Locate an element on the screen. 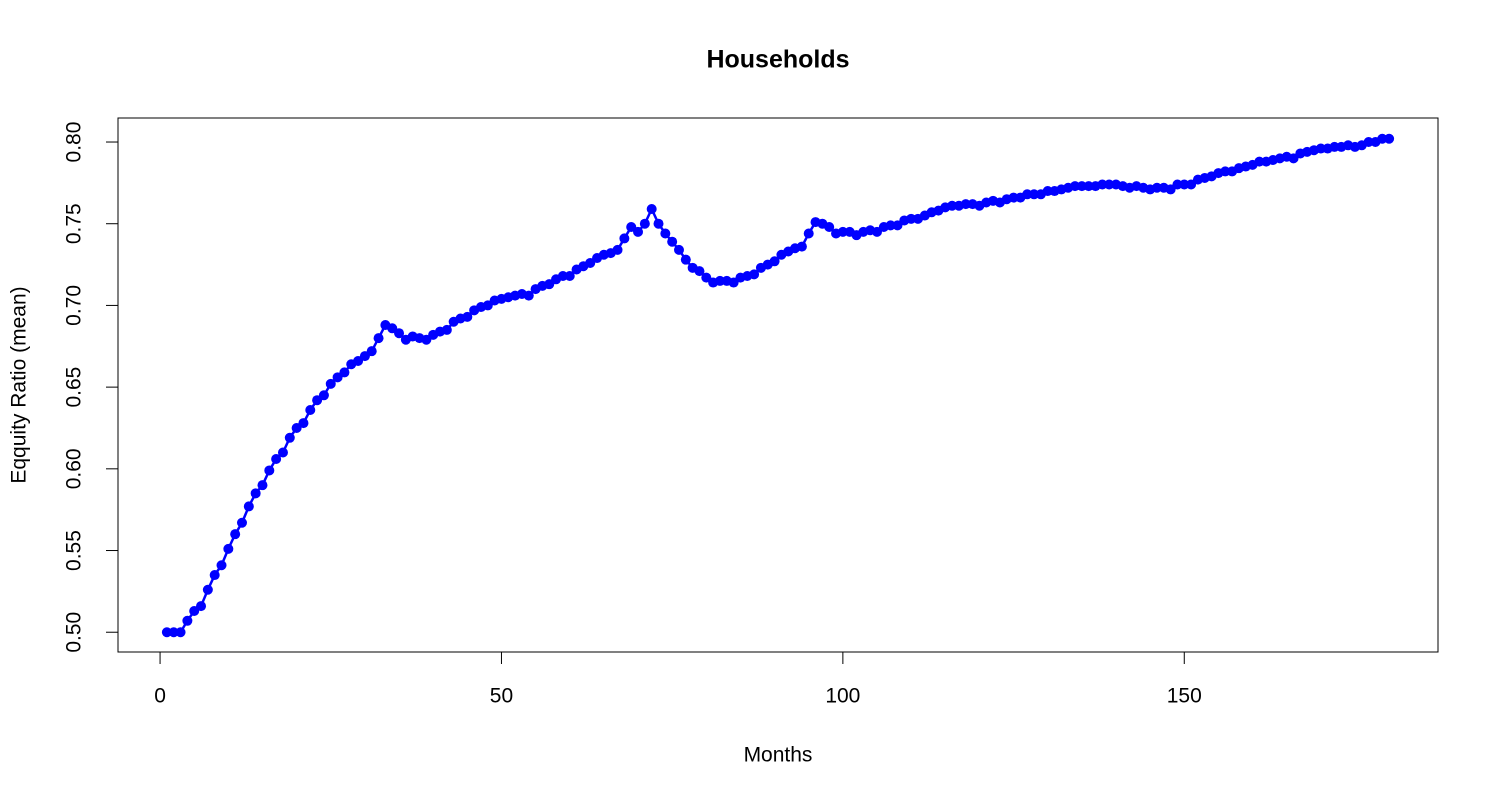 Image resolution: width=1500 pixels, height=800 pixels. chart-title: Households is located at coordinates (777, 60).